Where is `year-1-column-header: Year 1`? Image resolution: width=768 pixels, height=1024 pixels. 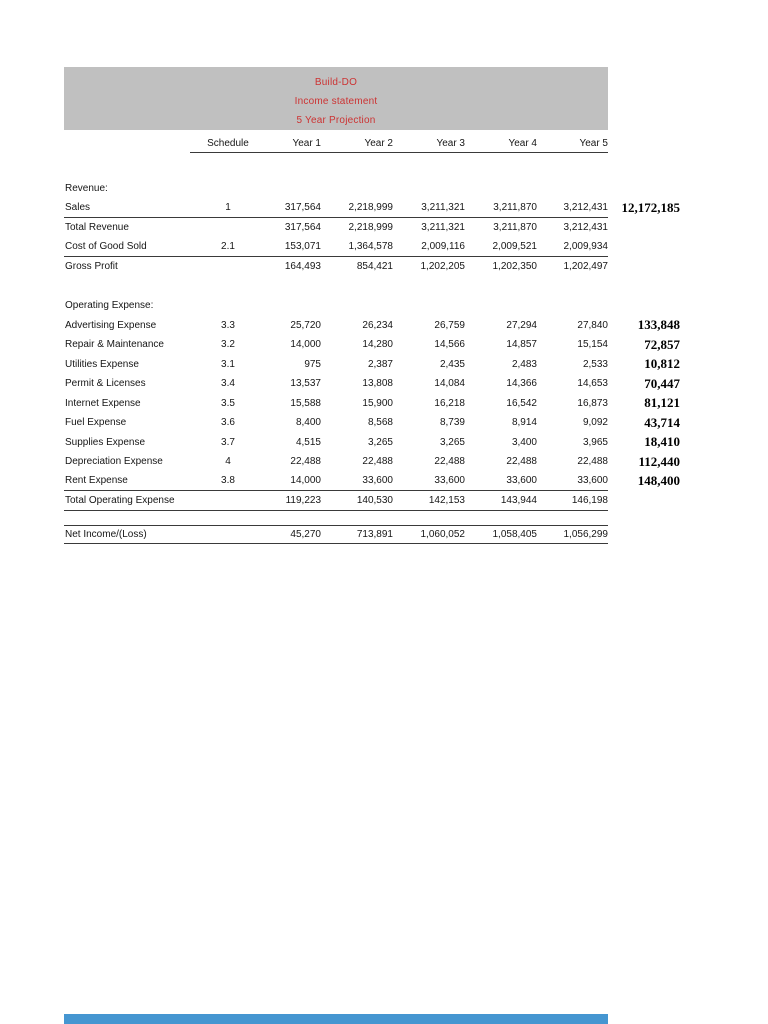
year-1-column-header: Year 1 is located at coordinates (293, 145).